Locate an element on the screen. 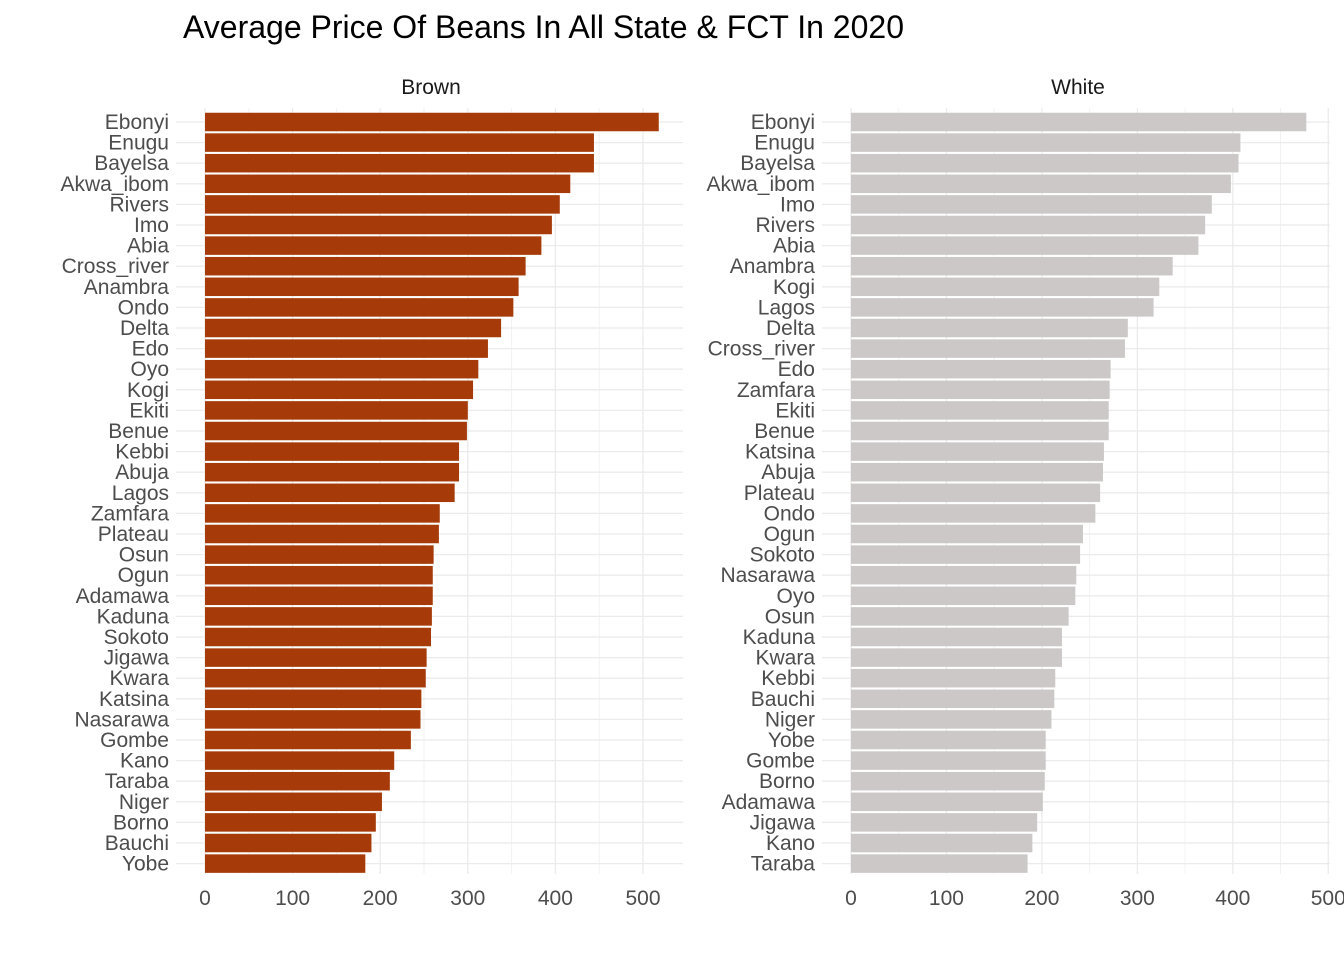 This screenshot has width=1344, height=960. category-label: Borno is located at coordinates (141, 822).